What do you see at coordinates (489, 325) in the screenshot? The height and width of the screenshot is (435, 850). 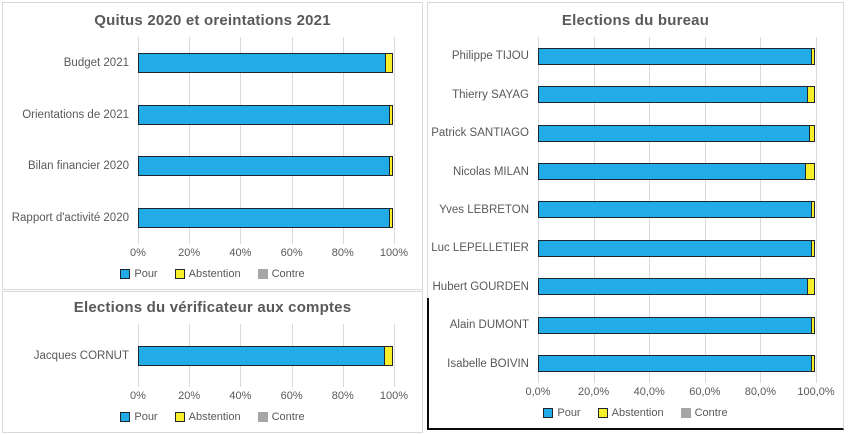 I see `category-label: Alain DUMONT` at bounding box center [489, 325].